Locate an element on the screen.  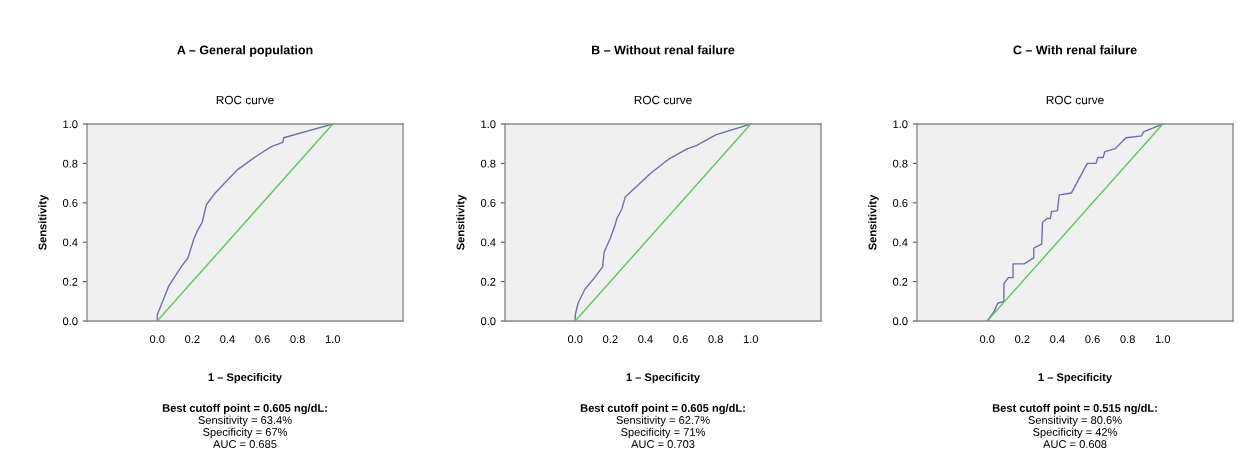
text: AUC = 0.685 is located at coordinates (245, 444).